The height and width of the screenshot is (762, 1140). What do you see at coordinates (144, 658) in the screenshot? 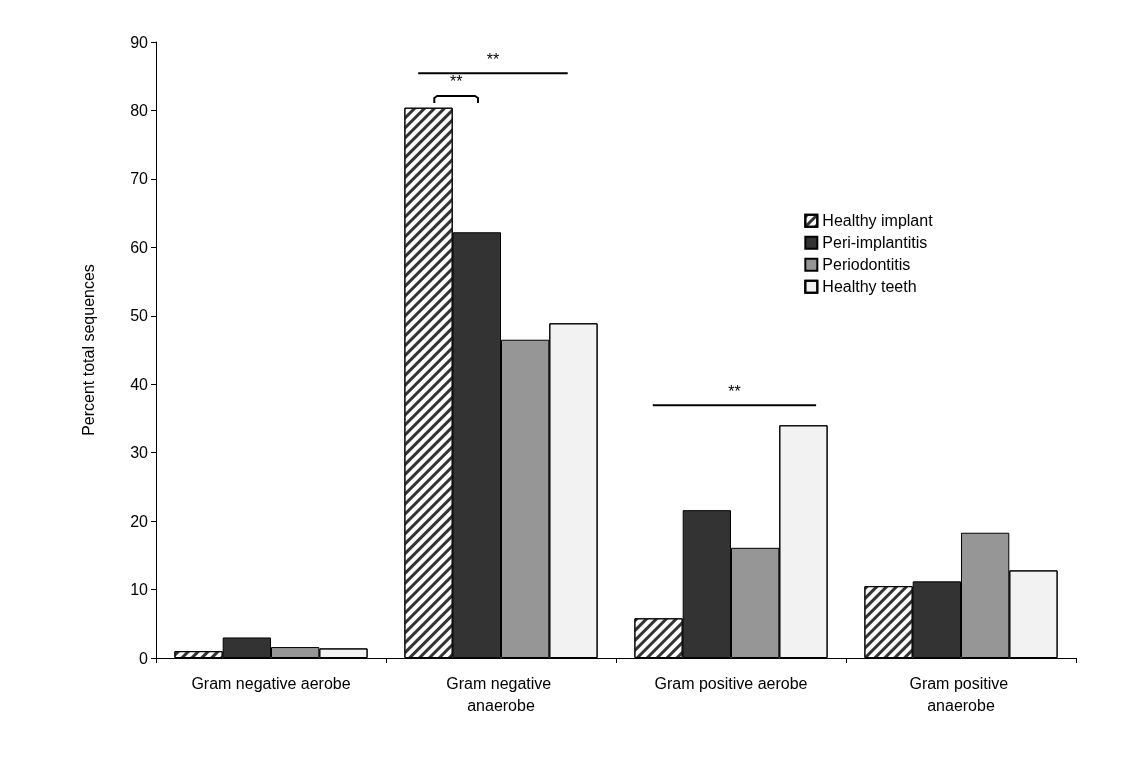
I see `y-tick-label: 0` at bounding box center [144, 658].